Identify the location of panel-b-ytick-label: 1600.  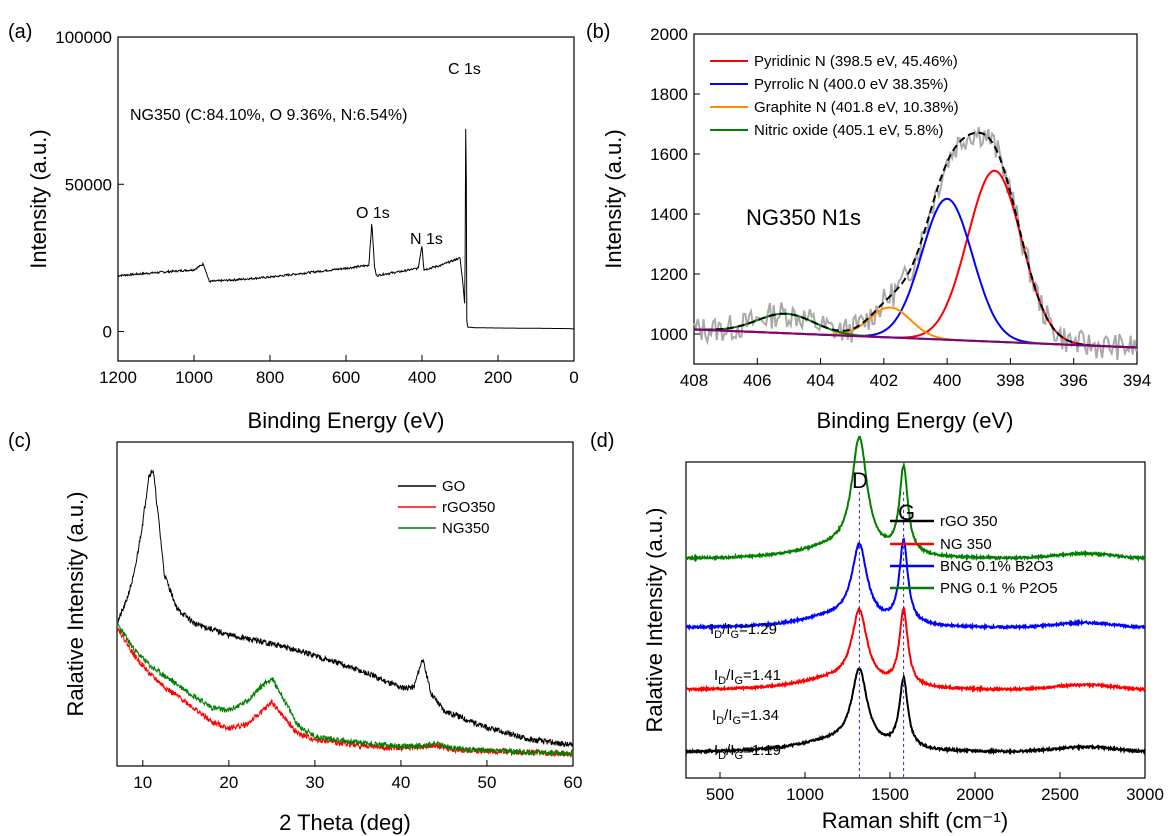
(669, 154).